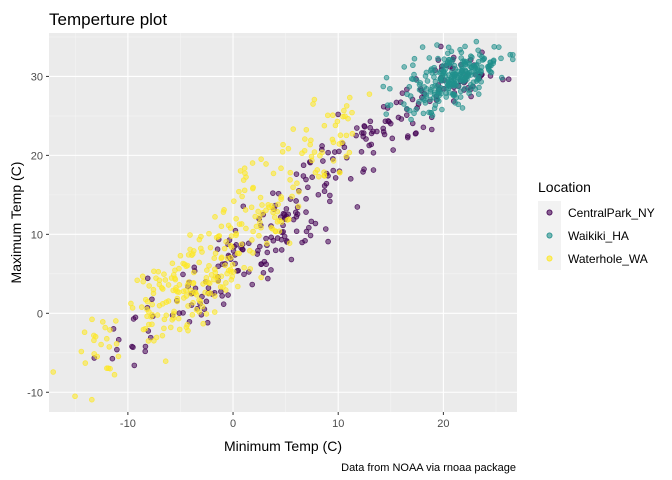 The image size is (672, 480). Describe the element at coordinates (611, 213) in the screenshot. I see `legend-label-CentralPark_NY: CentralPark_NY` at that location.